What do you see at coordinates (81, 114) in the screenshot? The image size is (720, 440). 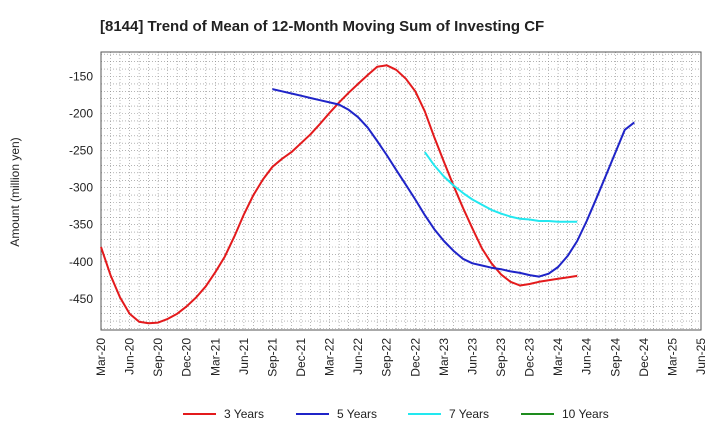 I see `y-tick-label: -200` at bounding box center [81, 114].